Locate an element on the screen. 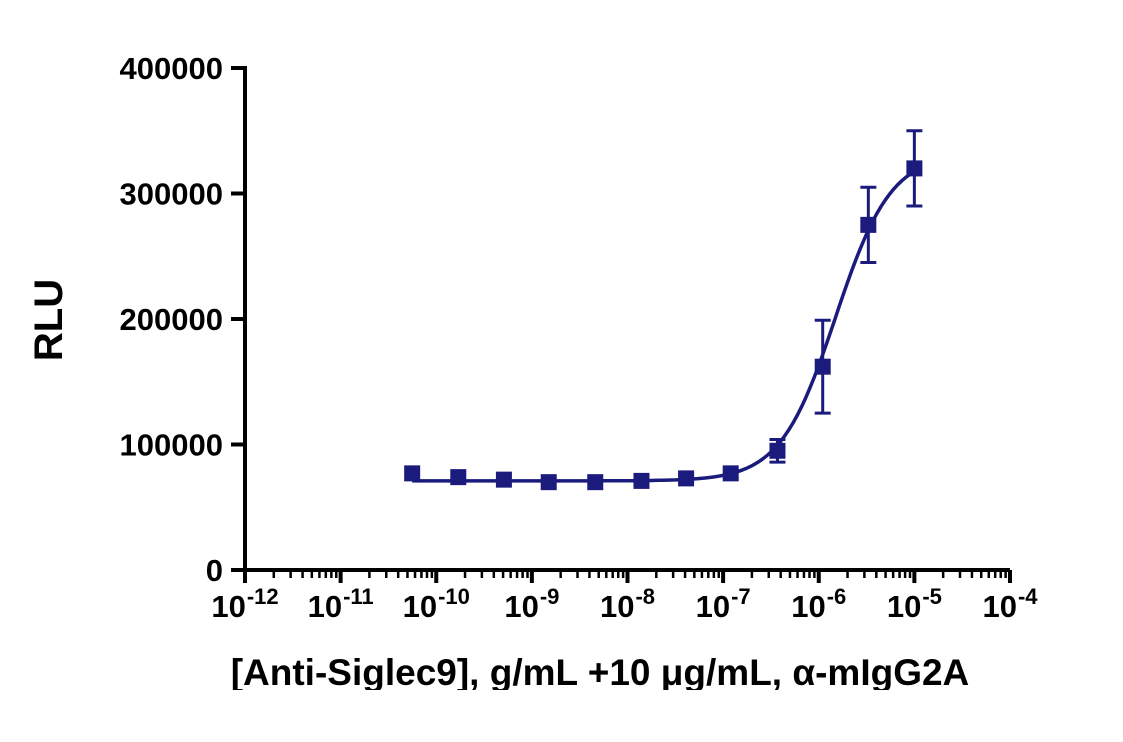 This screenshot has width=1123, height=742. y-tick-label: 200000 is located at coordinates (171, 319).